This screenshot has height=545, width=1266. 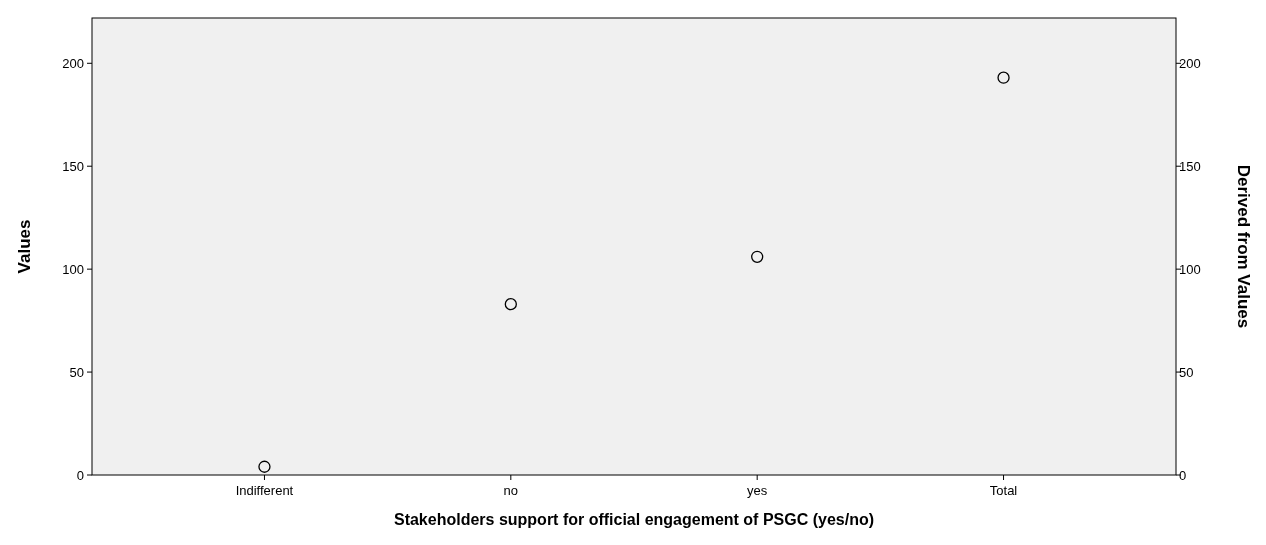 What do you see at coordinates (1243, 246) in the screenshot?
I see `y2-axis-title: Derived from Values` at bounding box center [1243, 246].